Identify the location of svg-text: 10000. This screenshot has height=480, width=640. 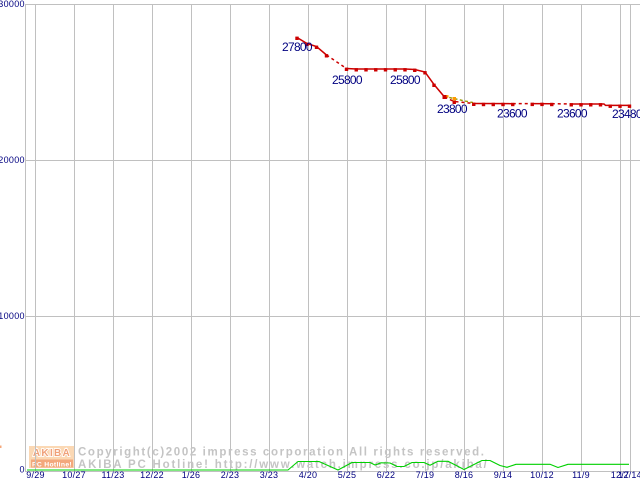
(12, 316).